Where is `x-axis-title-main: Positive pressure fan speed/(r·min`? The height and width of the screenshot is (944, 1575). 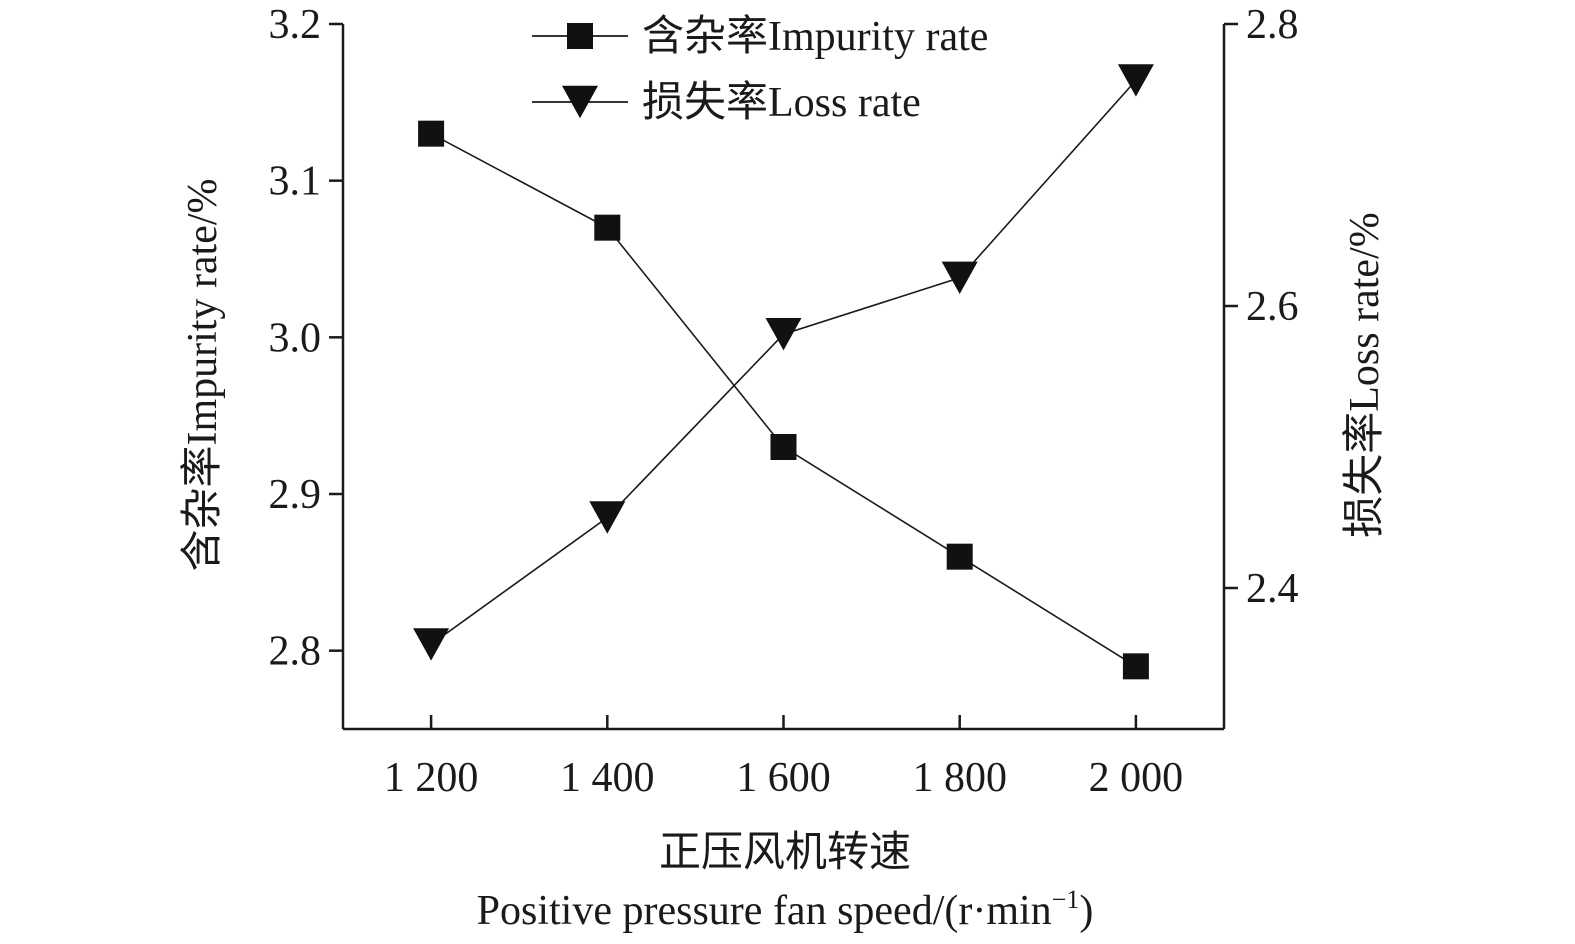 x-axis-title-main: Positive pressure fan speed/(r·min is located at coordinates (764, 911).